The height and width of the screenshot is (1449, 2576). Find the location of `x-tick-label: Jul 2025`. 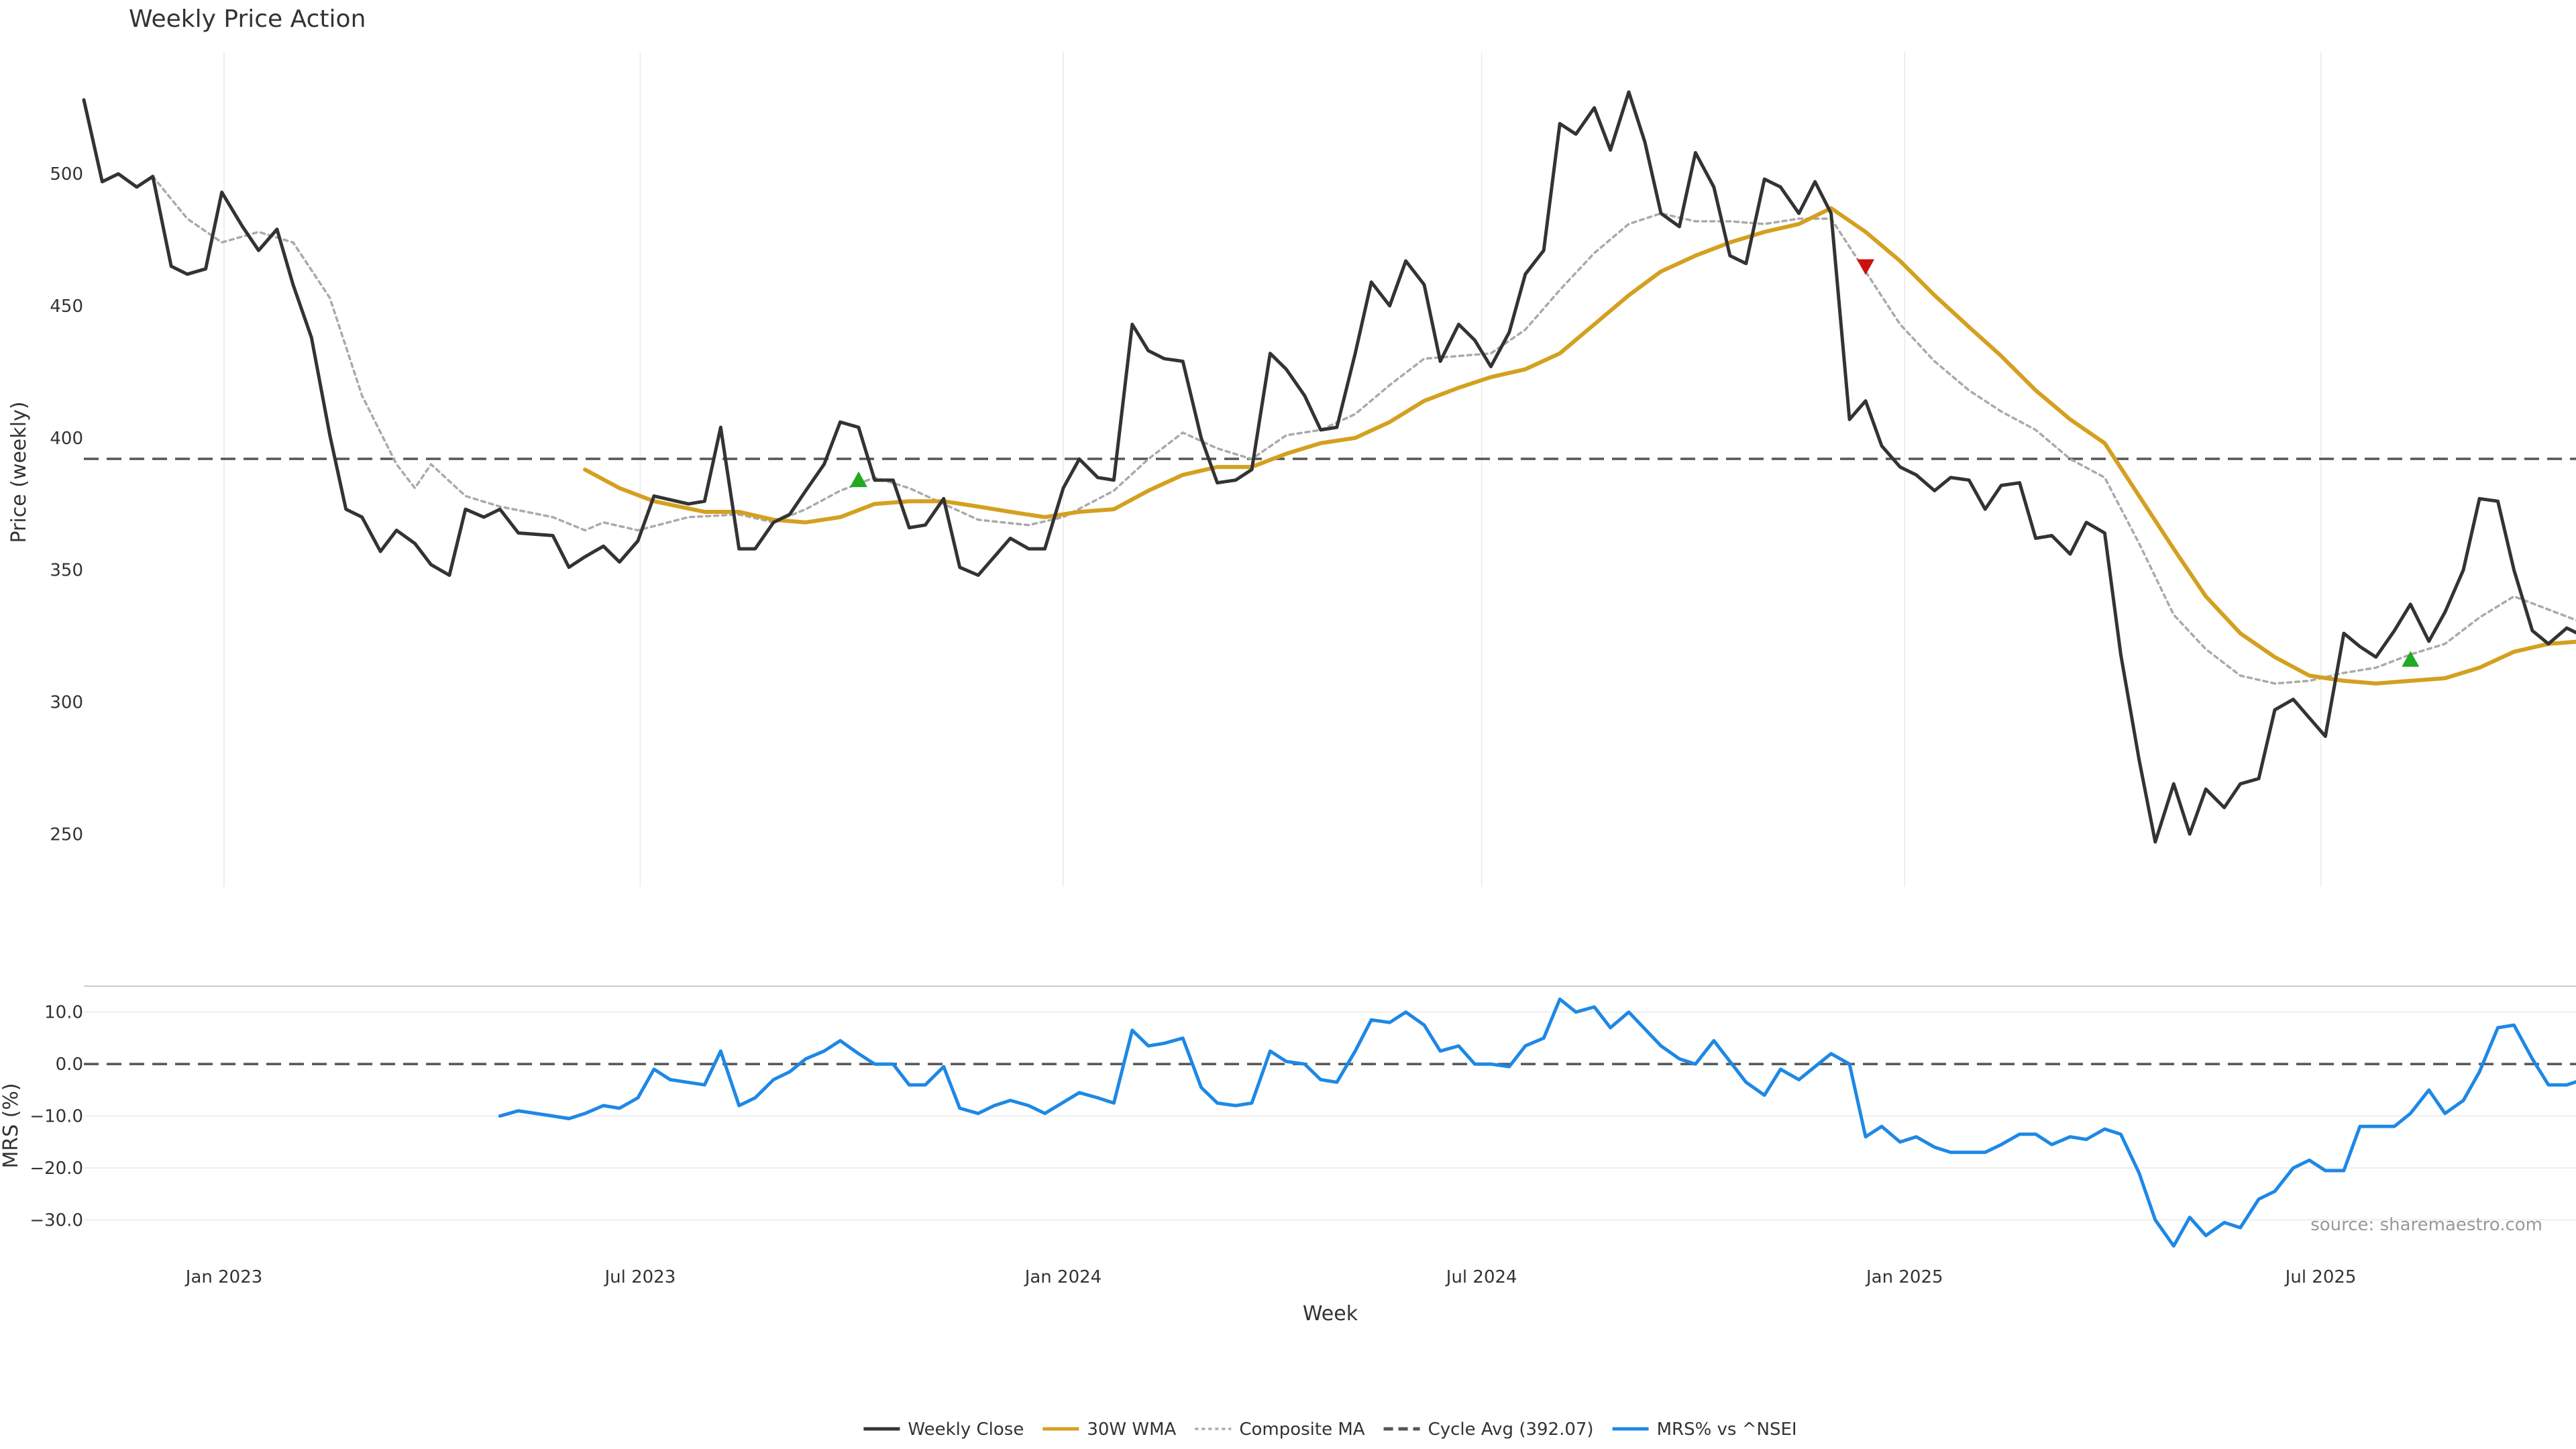

x-tick-label: Jul 2025 is located at coordinates (2320, 1277).